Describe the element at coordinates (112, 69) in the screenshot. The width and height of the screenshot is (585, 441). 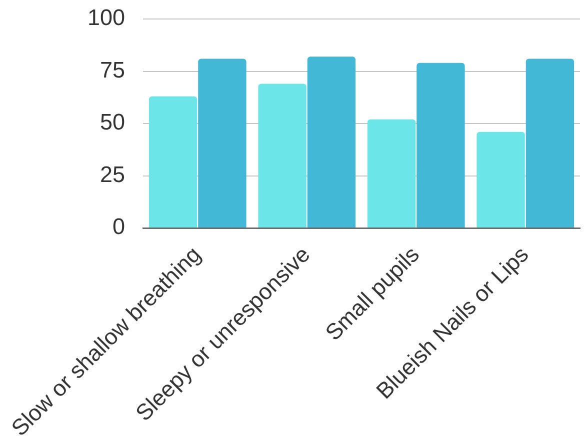
I see `y-tick-label: 75` at that location.